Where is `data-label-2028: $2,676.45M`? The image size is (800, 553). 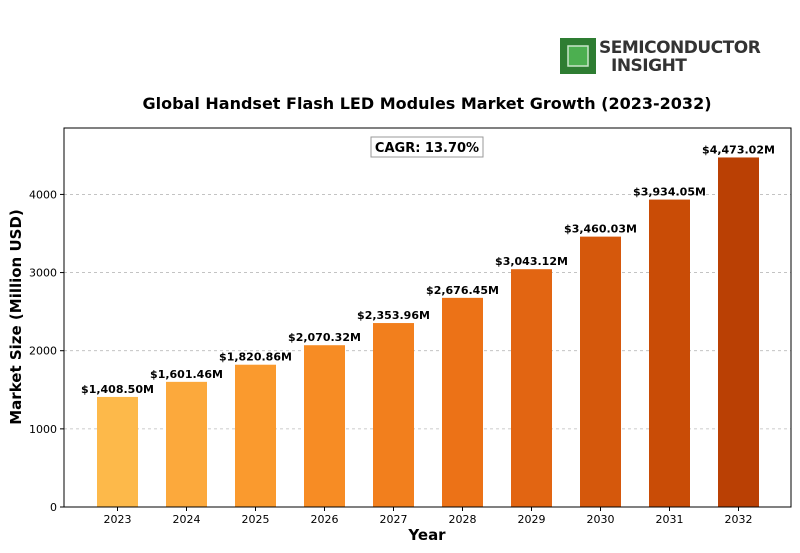
data-label-2028: $2,676.45M is located at coordinates (462, 290).